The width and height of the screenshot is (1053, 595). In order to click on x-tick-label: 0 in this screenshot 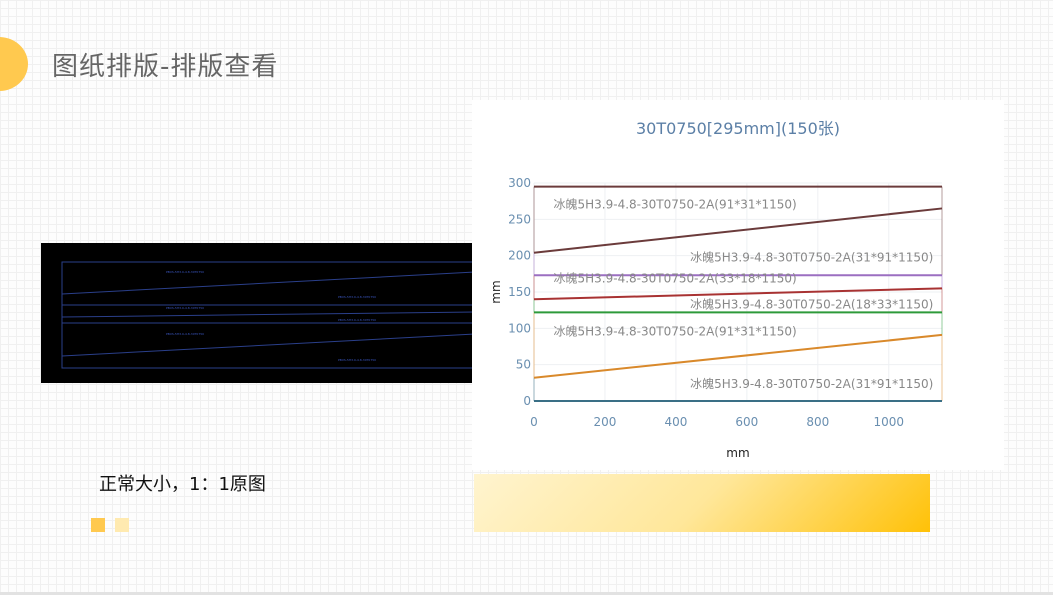, I will do `click(534, 422)`.